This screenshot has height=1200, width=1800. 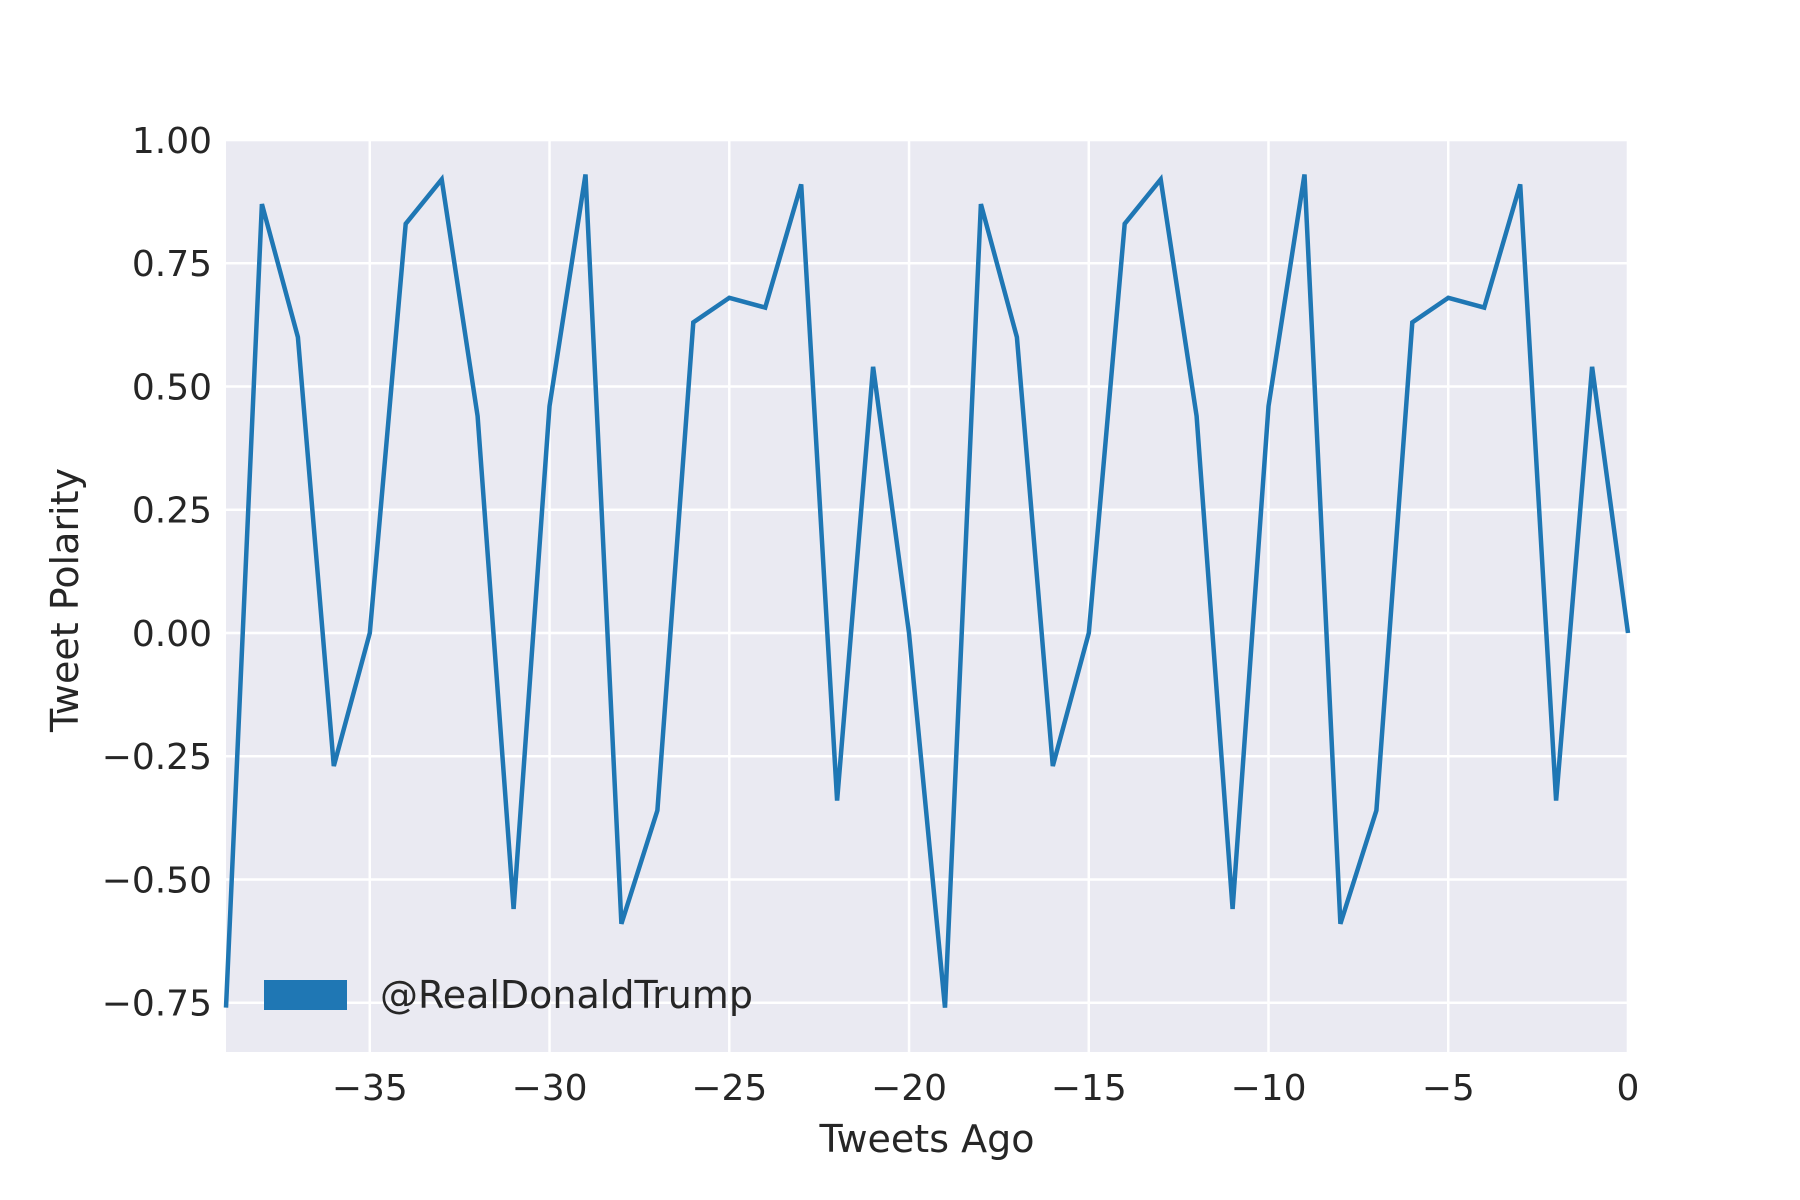 I want to click on y-tick-label: 0.25, so click(x=172, y=511).